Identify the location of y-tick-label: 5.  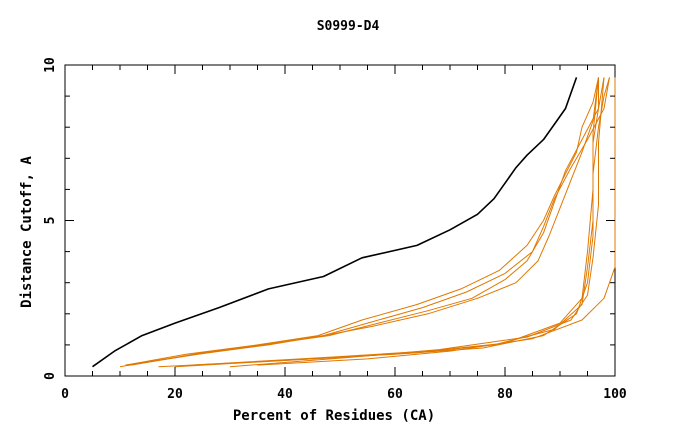
(50, 221).